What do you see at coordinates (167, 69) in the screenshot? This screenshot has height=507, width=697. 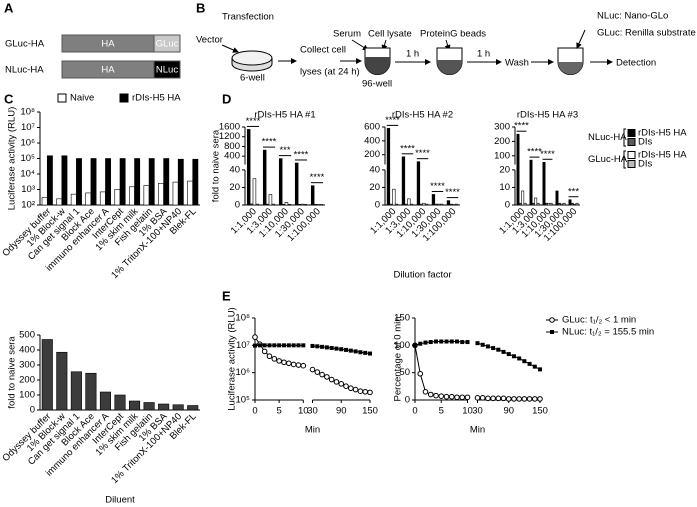 I see `nluc-domain` at bounding box center [167, 69].